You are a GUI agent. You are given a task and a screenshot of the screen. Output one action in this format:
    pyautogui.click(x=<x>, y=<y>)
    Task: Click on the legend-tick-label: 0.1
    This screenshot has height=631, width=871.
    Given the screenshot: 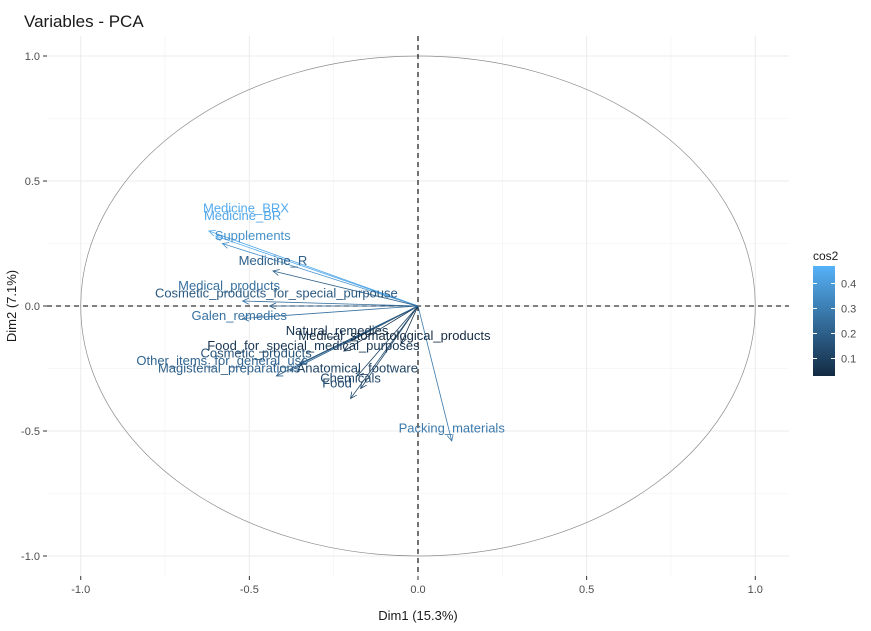 What is the action you would take?
    pyautogui.click(x=848, y=360)
    